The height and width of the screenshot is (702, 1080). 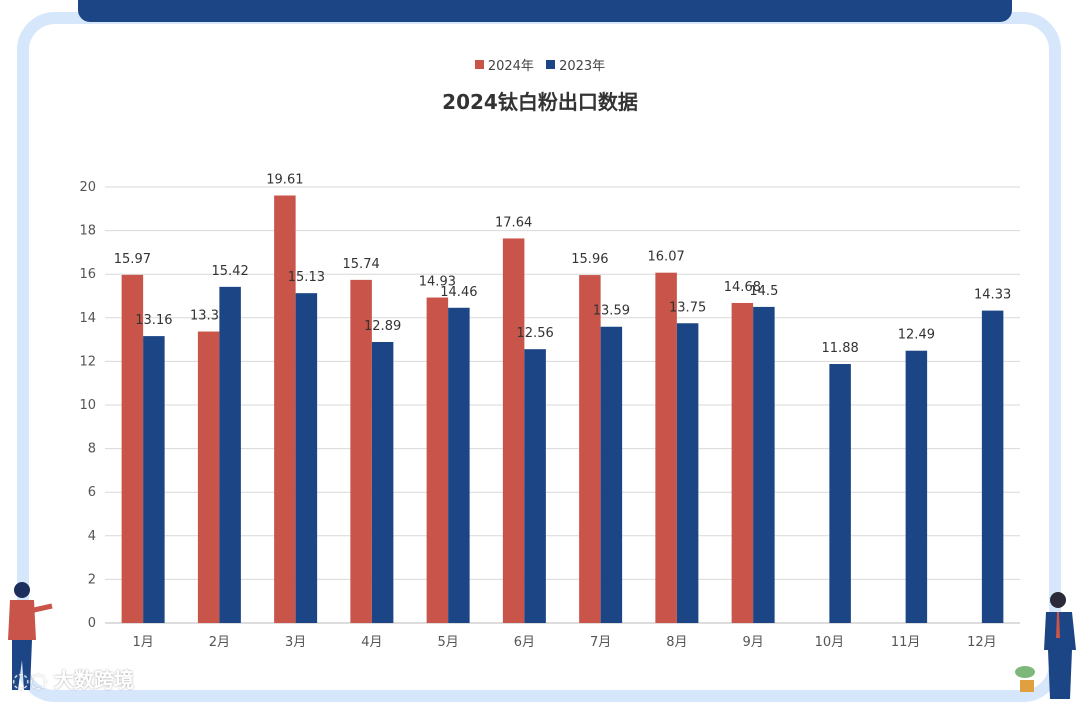 I want to click on data-label: 15.96, so click(x=589, y=259).